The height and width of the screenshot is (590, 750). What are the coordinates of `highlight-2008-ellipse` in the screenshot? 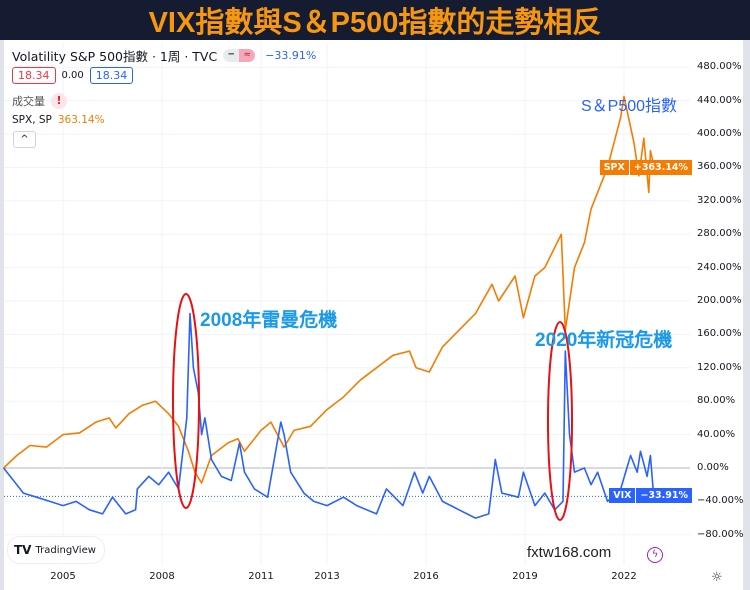 It's located at (186, 401).